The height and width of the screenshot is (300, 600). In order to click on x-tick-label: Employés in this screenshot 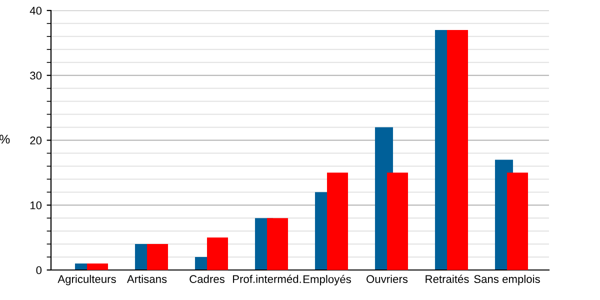, I will do `click(327, 280)`.